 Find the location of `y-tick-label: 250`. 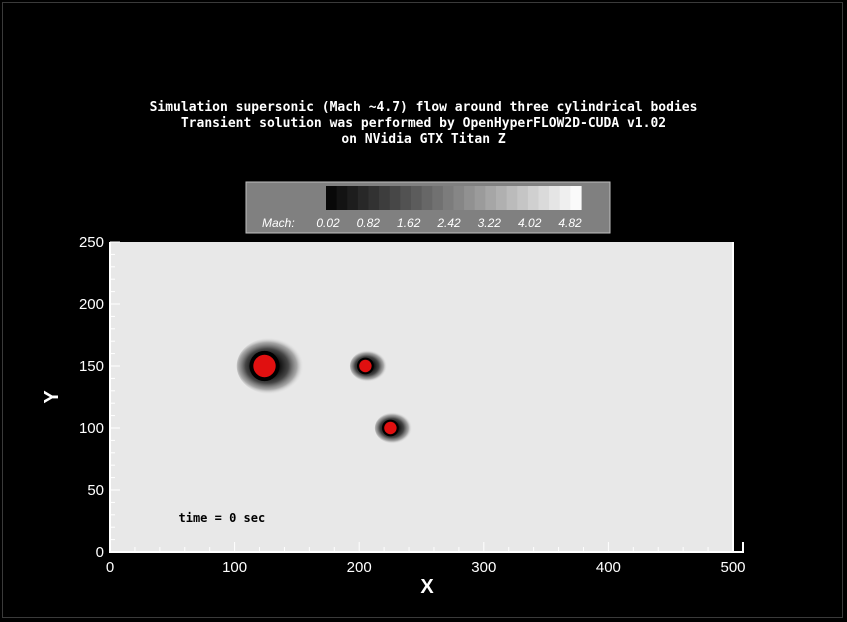

y-tick-label: 250 is located at coordinates (91, 242).